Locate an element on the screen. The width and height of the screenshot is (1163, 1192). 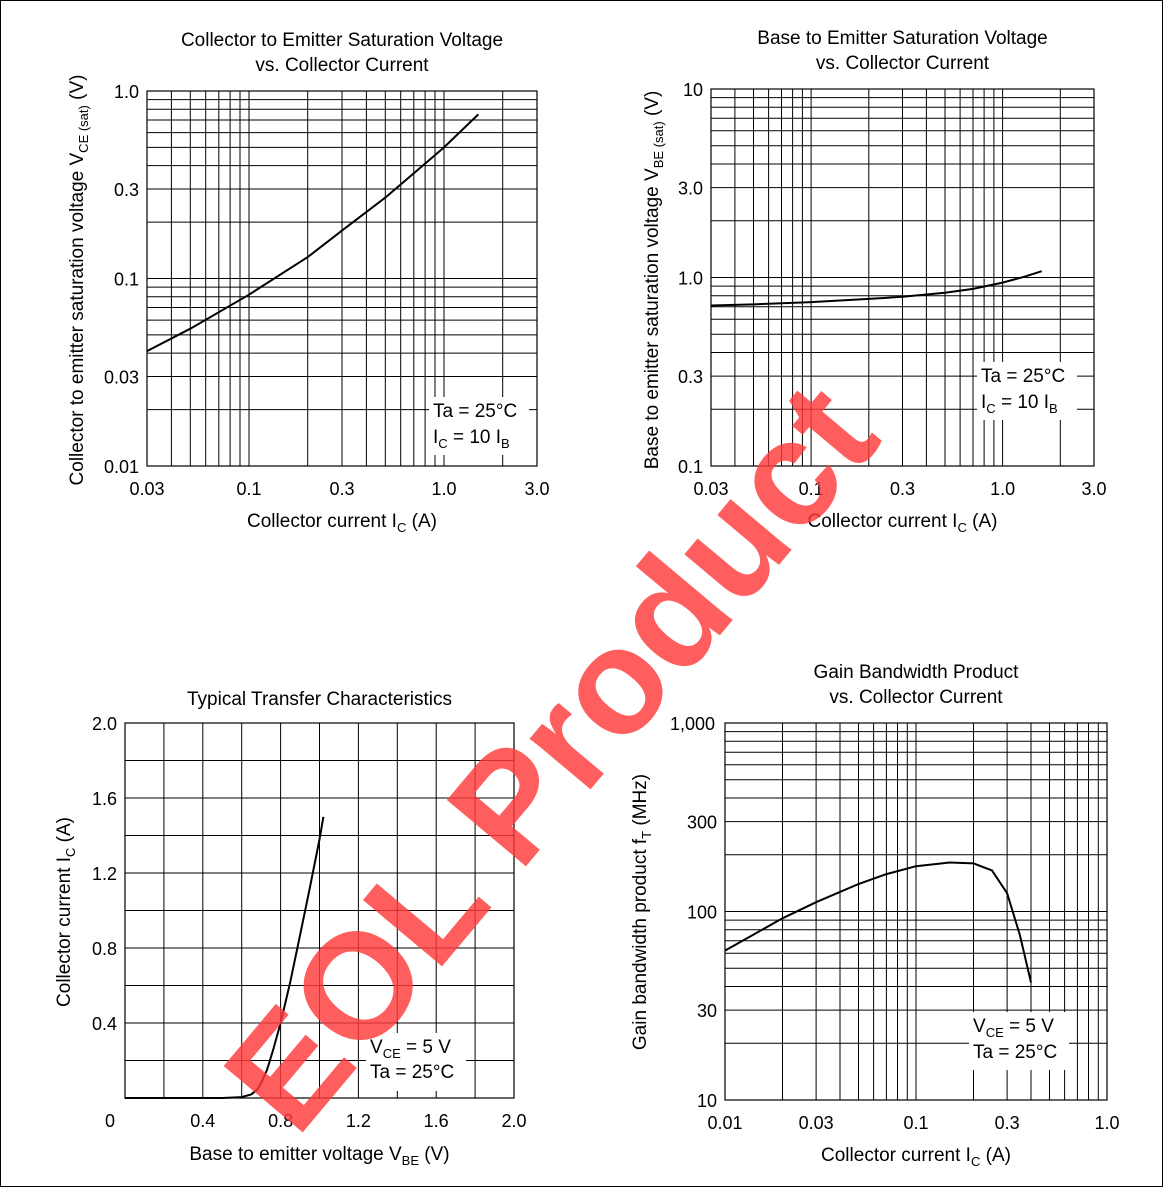
y-tick-label: 0.1 is located at coordinates (126, 280).